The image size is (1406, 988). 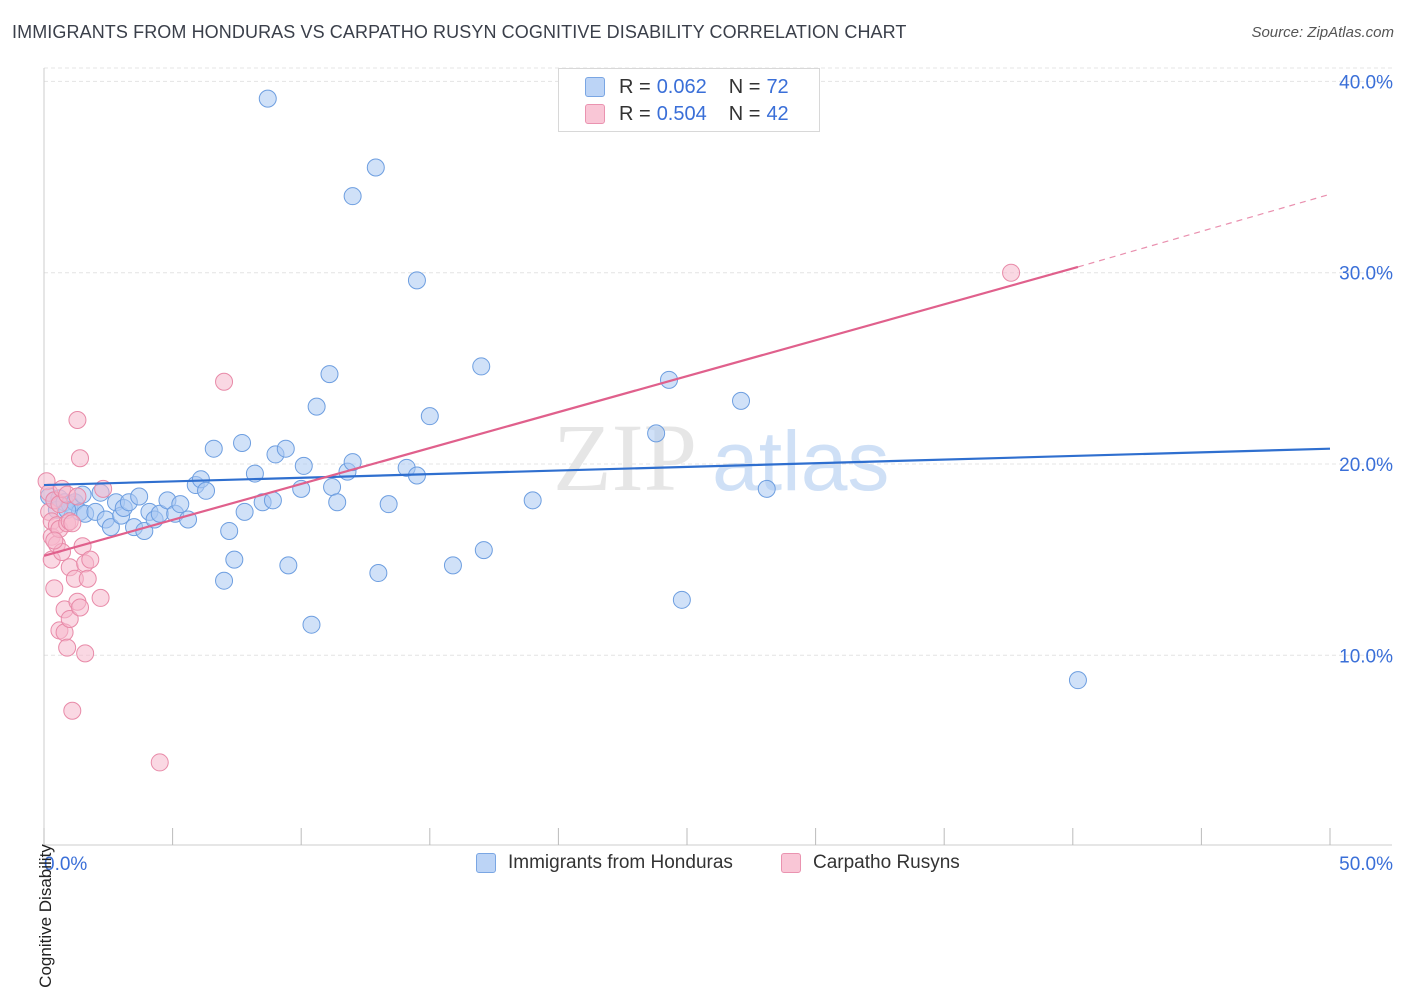 I want to click on y-tick-label: 10.0%, so click(x=1366, y=656).